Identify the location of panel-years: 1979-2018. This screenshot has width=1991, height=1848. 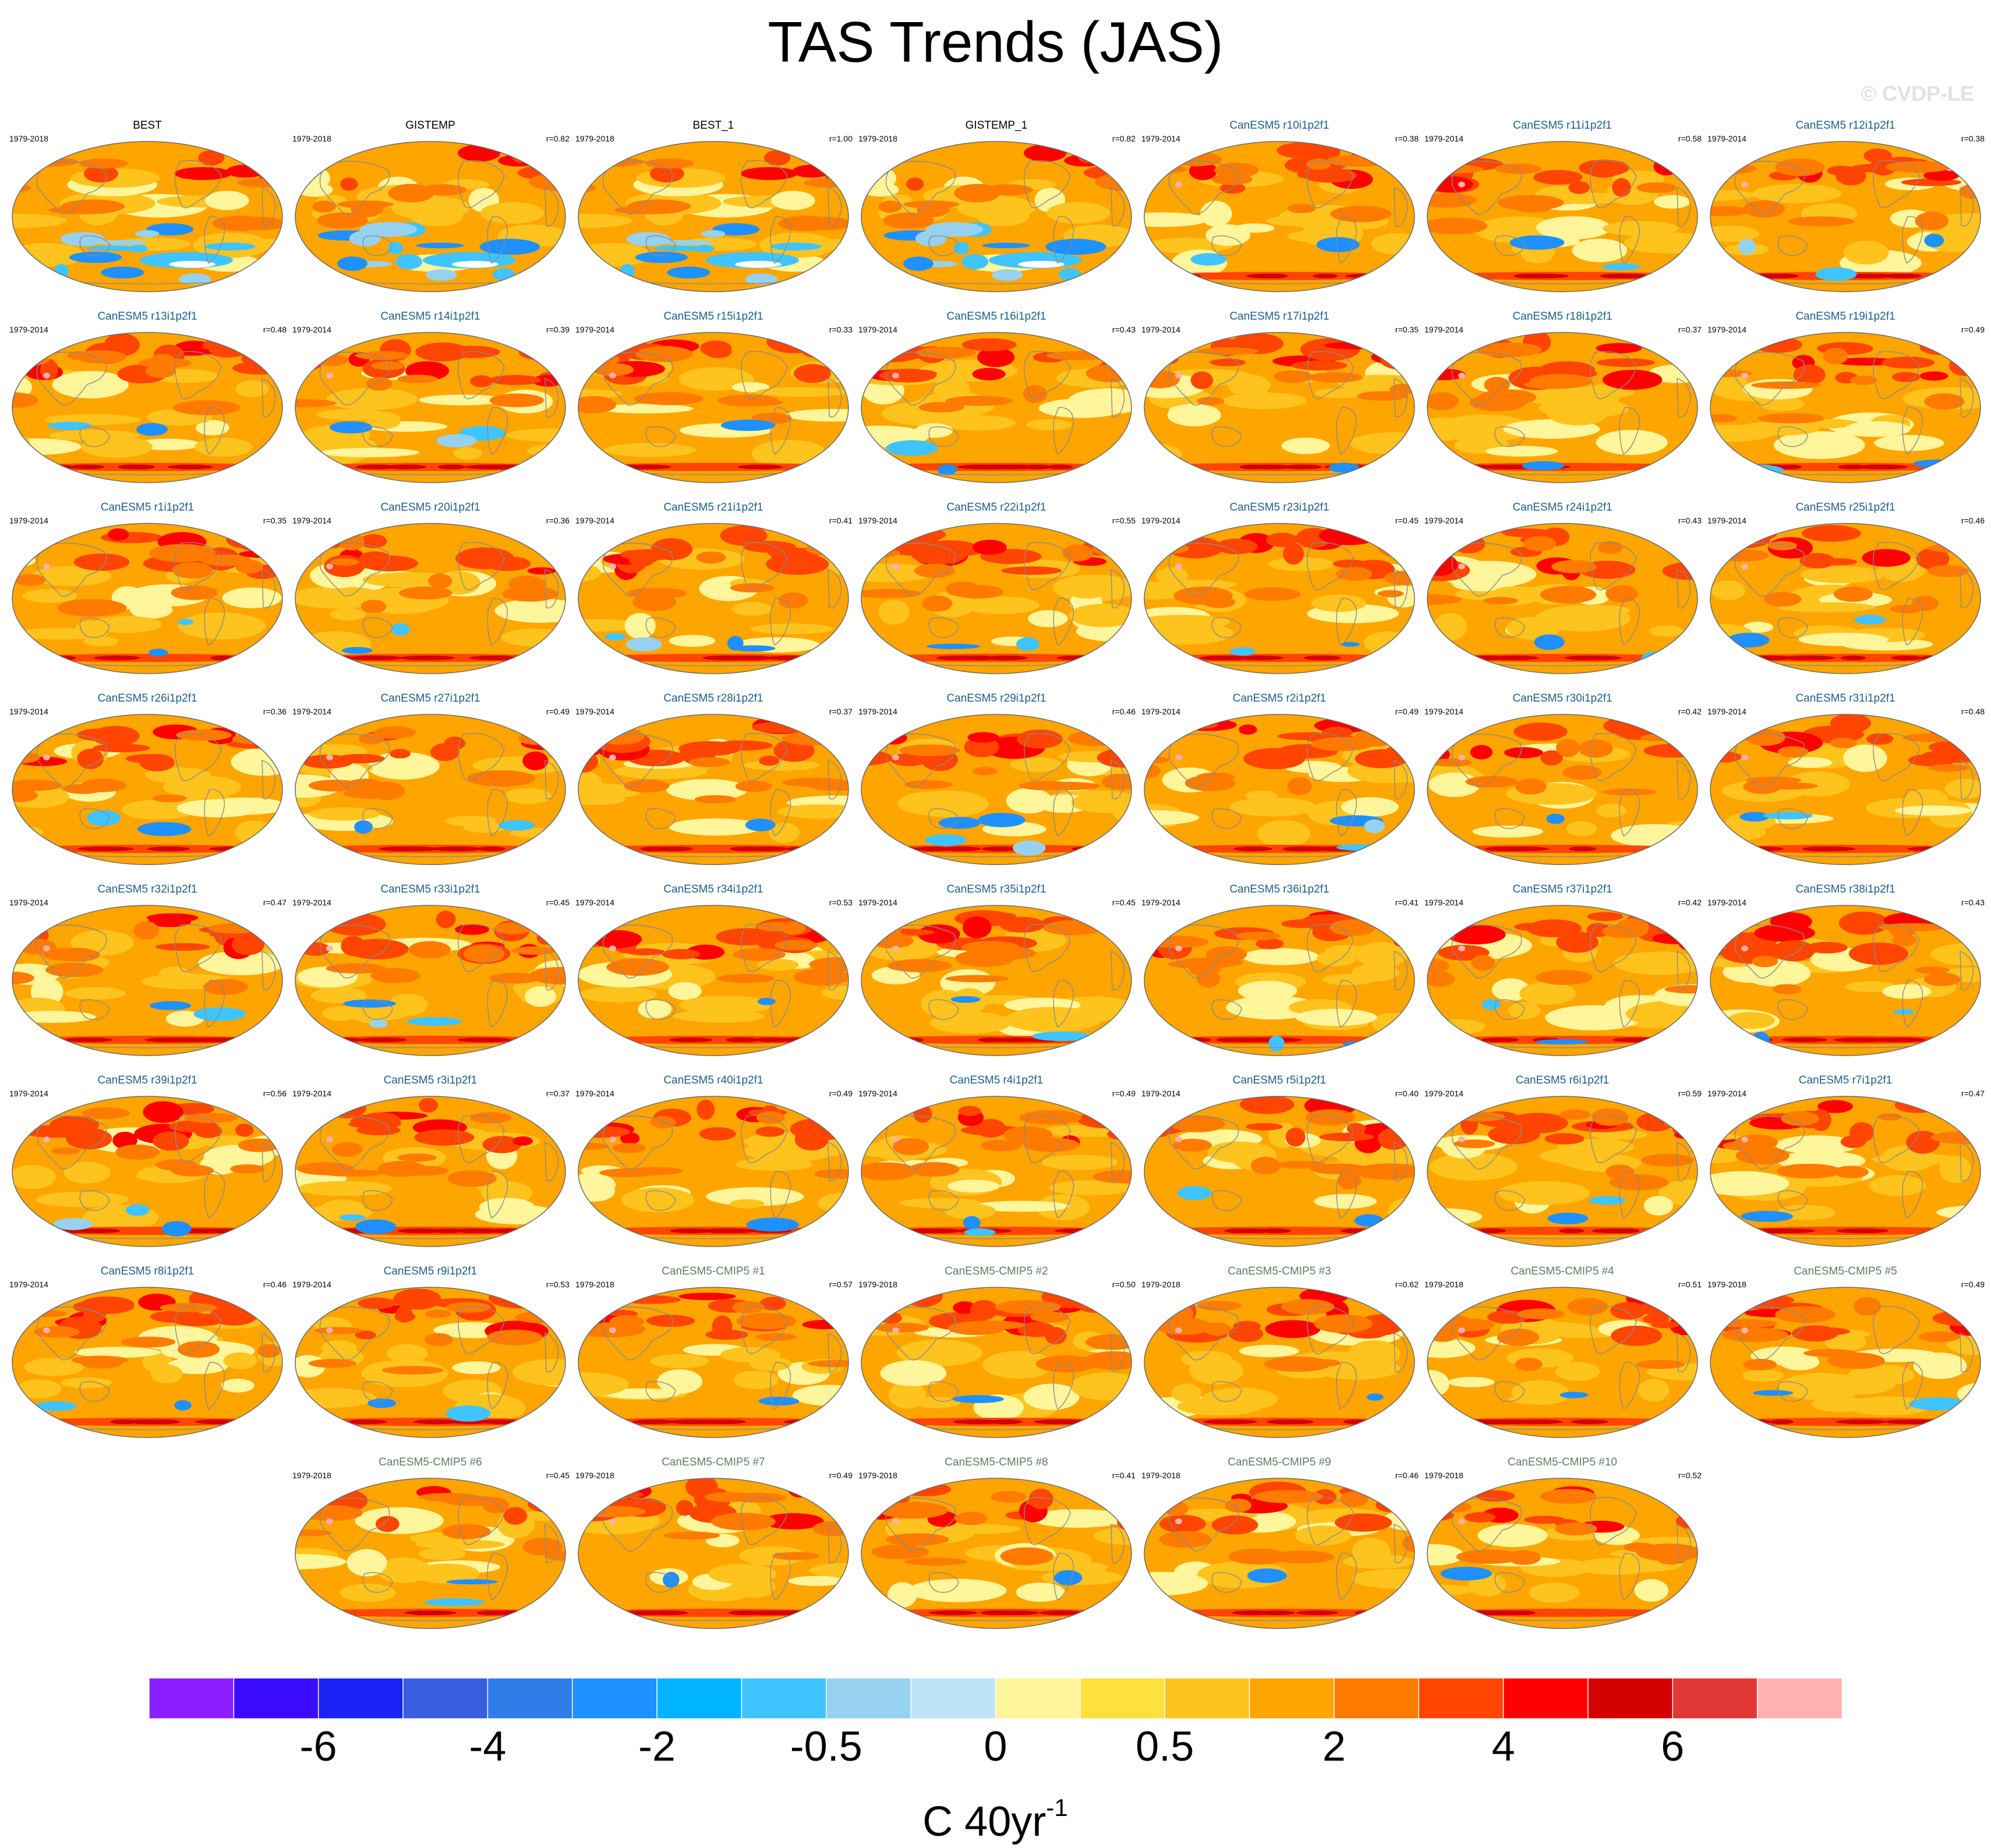
(311, 138).